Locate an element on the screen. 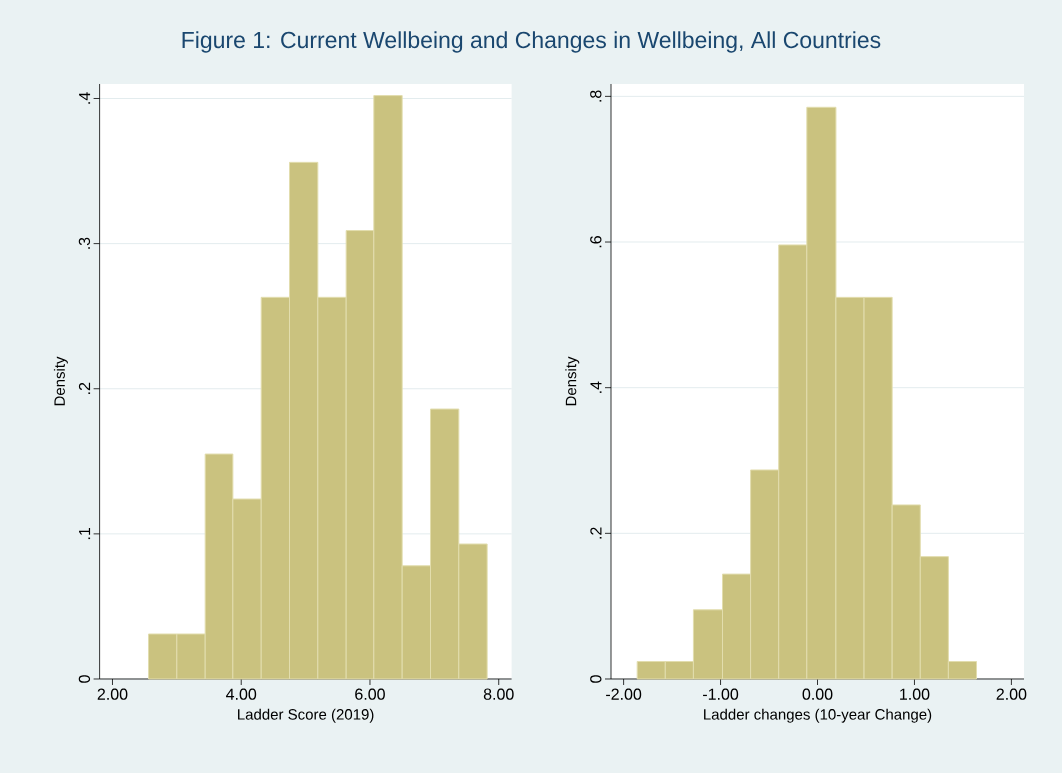  y-tick-label: .1 is located at coordinates (85, 533).